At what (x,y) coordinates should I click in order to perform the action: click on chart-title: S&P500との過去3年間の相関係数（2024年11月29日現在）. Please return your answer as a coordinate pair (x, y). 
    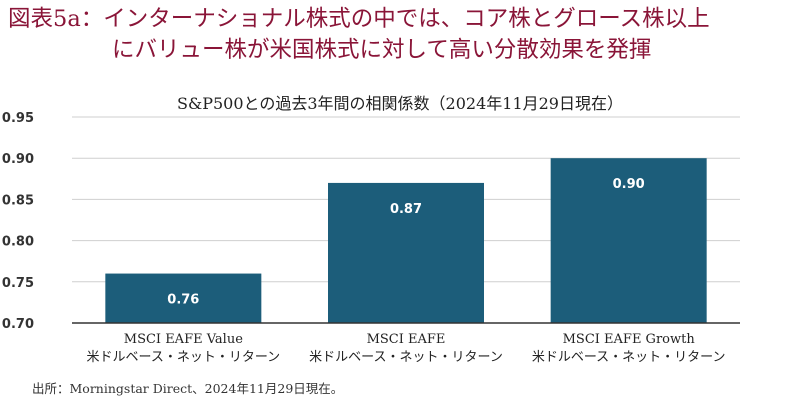
    Looking at the image, I should click on (400, 103).